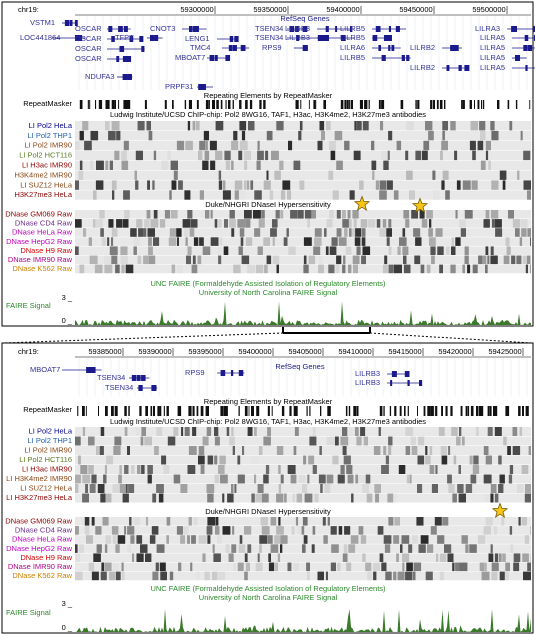 Image resolution: width=535 pixels, height=635 pixels. I want to click on axis-min: 0 _, so click(67, 320).